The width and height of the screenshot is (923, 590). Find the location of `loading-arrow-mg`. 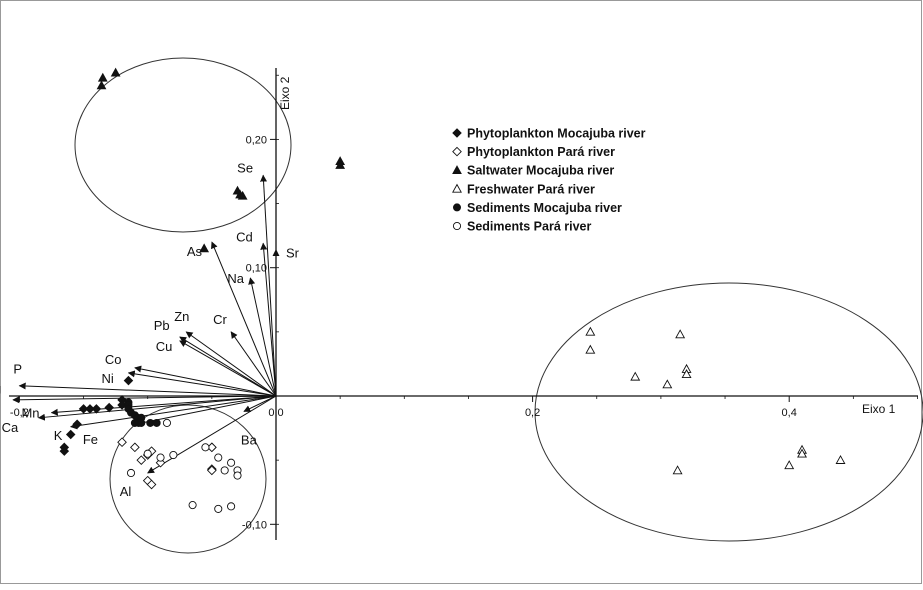

loading-arrow-mg is located at coordinates (144, 399).